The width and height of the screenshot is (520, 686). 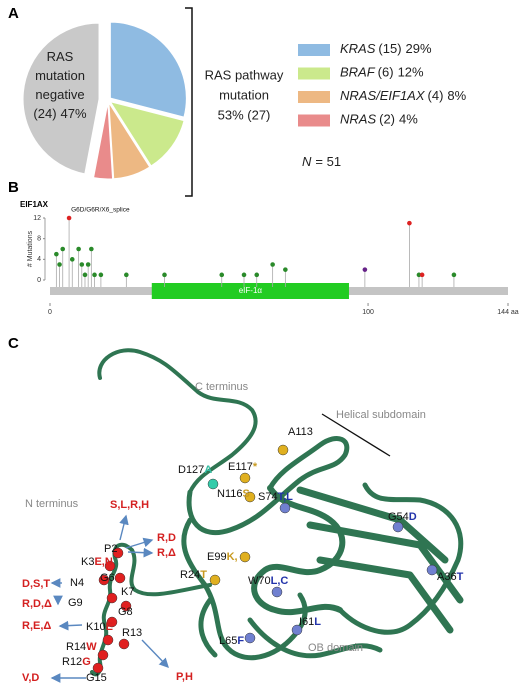 I want to click on domain, so click(x=250, y=291).